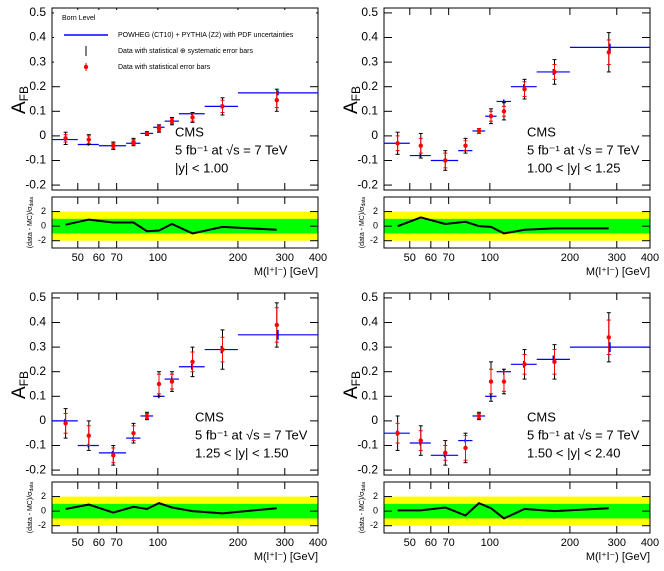  Describe the element at coordinates (86, 67) in the screenshot. I see `legend-swatch` at that location.